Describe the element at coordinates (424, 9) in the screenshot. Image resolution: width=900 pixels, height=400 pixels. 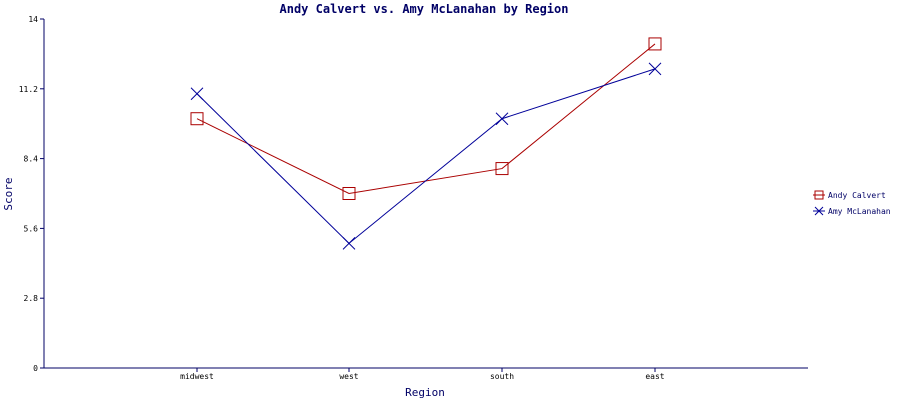
I see `chart-title: Andy Calvert vs. Amy McLanahan by Region` at that location.